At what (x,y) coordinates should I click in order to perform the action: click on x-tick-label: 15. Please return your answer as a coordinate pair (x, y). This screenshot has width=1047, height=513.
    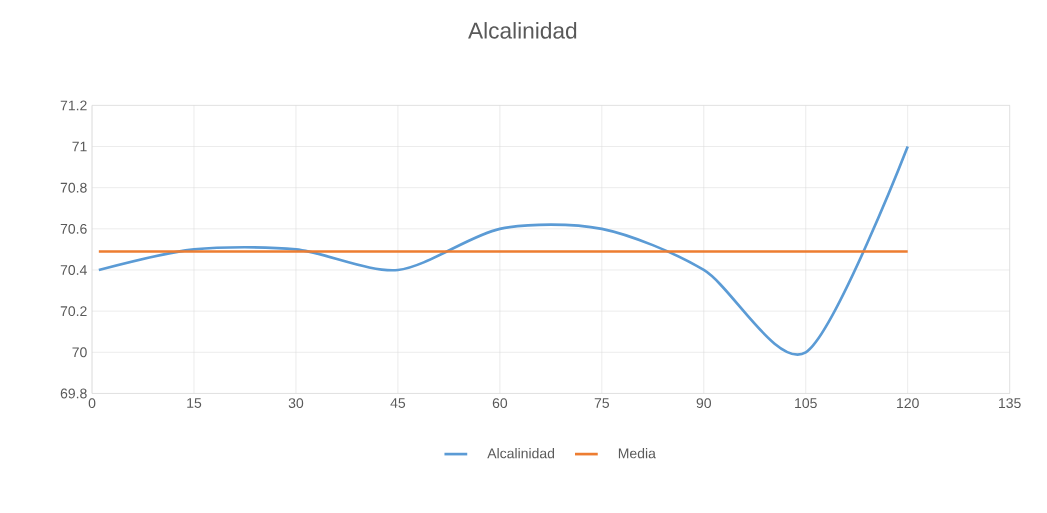
    Looking at the image, I should click on (194, 402).